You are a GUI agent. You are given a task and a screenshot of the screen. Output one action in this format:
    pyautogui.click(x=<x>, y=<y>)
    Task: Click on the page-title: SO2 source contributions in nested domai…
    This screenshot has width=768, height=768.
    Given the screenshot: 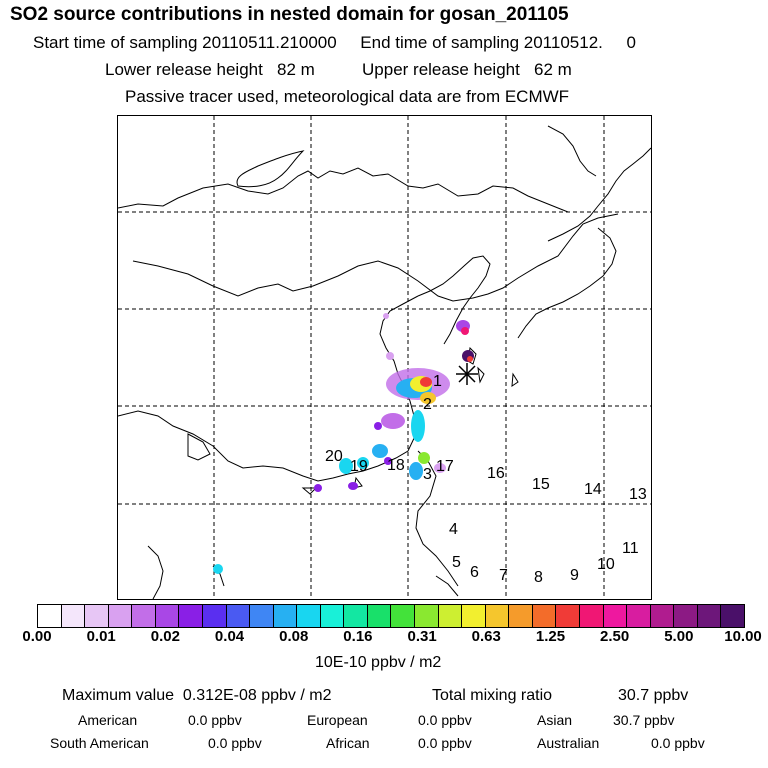 What is the action you would take?
    pyautogui.click(x=289, y=14)
    